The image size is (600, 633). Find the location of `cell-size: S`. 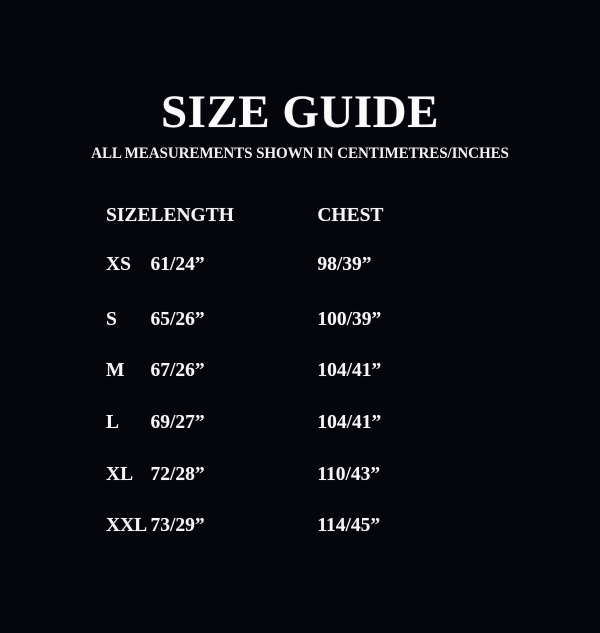

cell-size: S is located at coordinates (111, 319).